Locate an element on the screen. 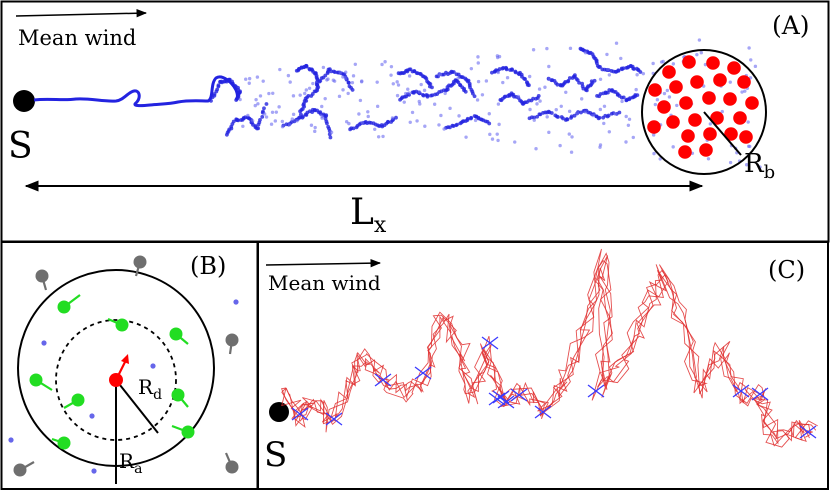 This screenshot has width=830, height=491. panel-a-source-dot is located at coordinates (24, 101).